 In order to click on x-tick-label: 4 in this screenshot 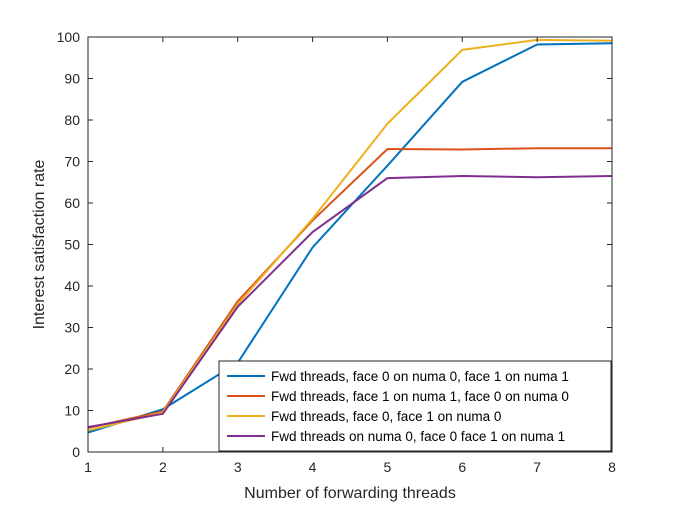, I will do `click(313, 467)`.